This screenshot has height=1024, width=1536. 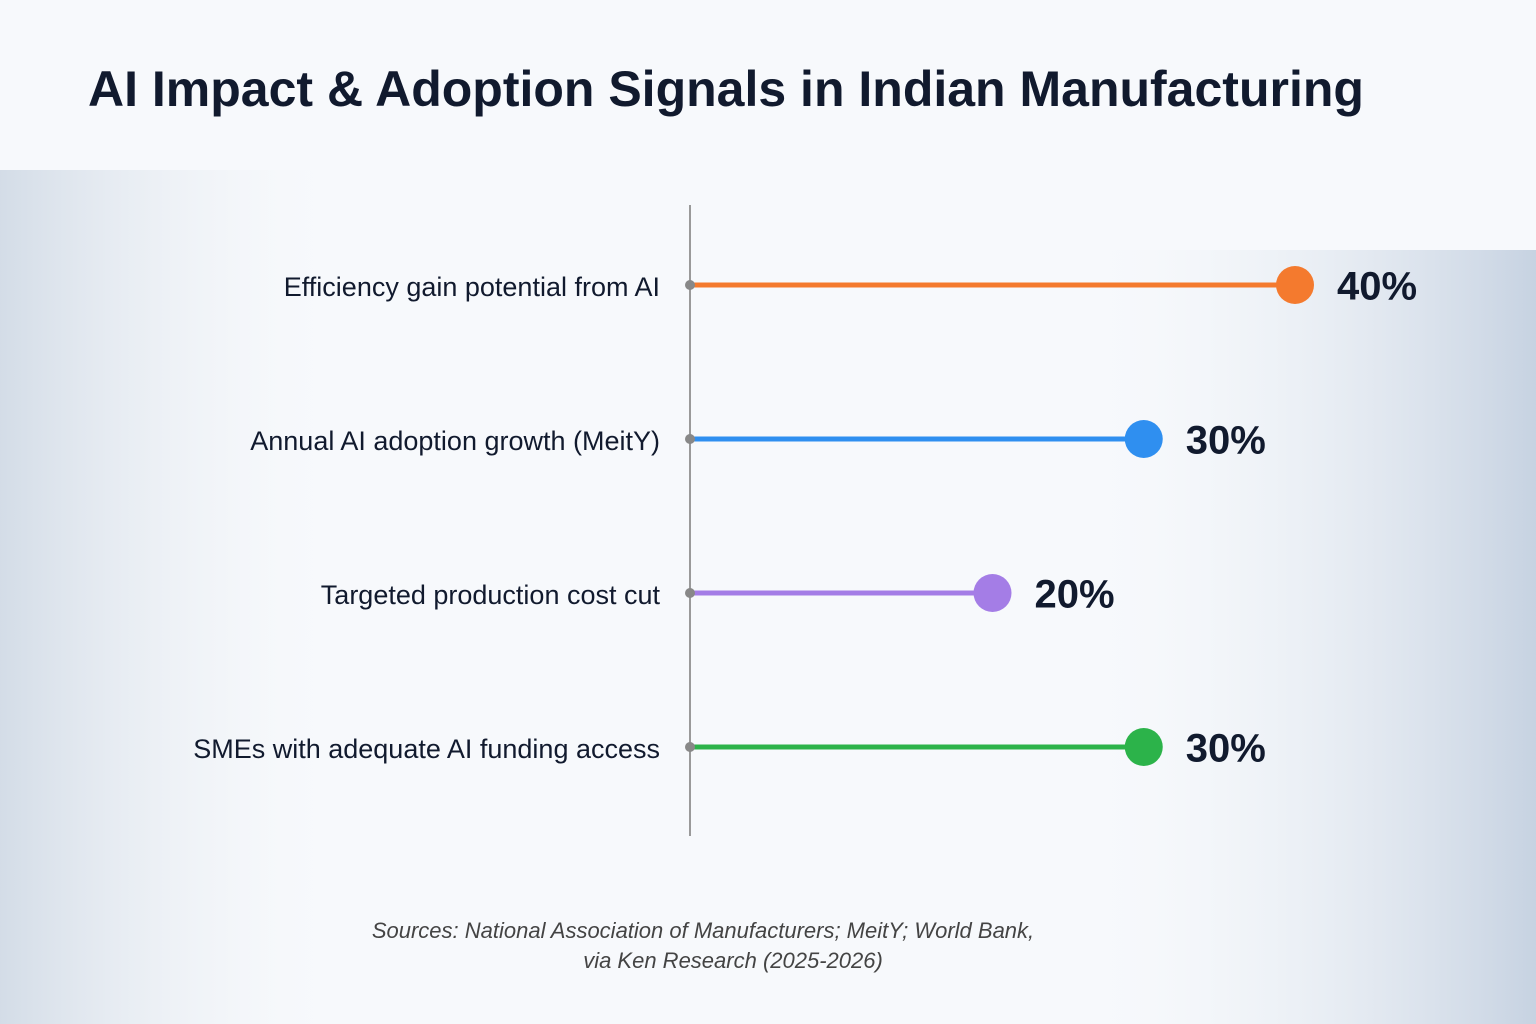 What do you see at coordinates (426, 749) in the screenshot?
I see `category-label: SMEs with adequate AI funding access` at bounding box center [426, 749].